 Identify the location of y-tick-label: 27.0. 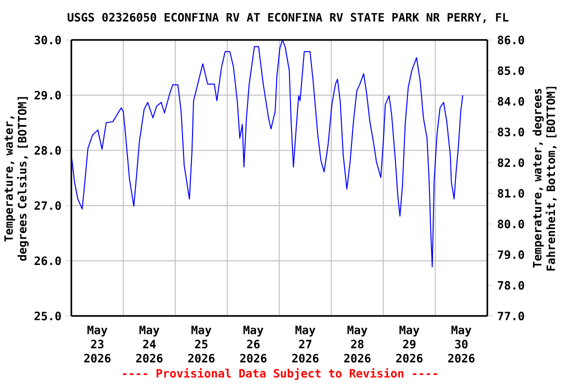
(47, 205).